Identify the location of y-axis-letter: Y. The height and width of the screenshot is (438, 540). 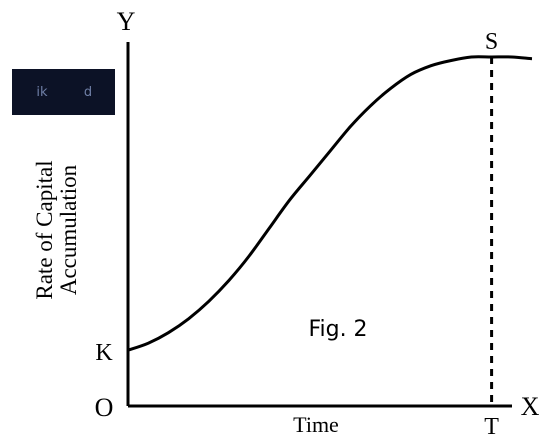
(126, 21).